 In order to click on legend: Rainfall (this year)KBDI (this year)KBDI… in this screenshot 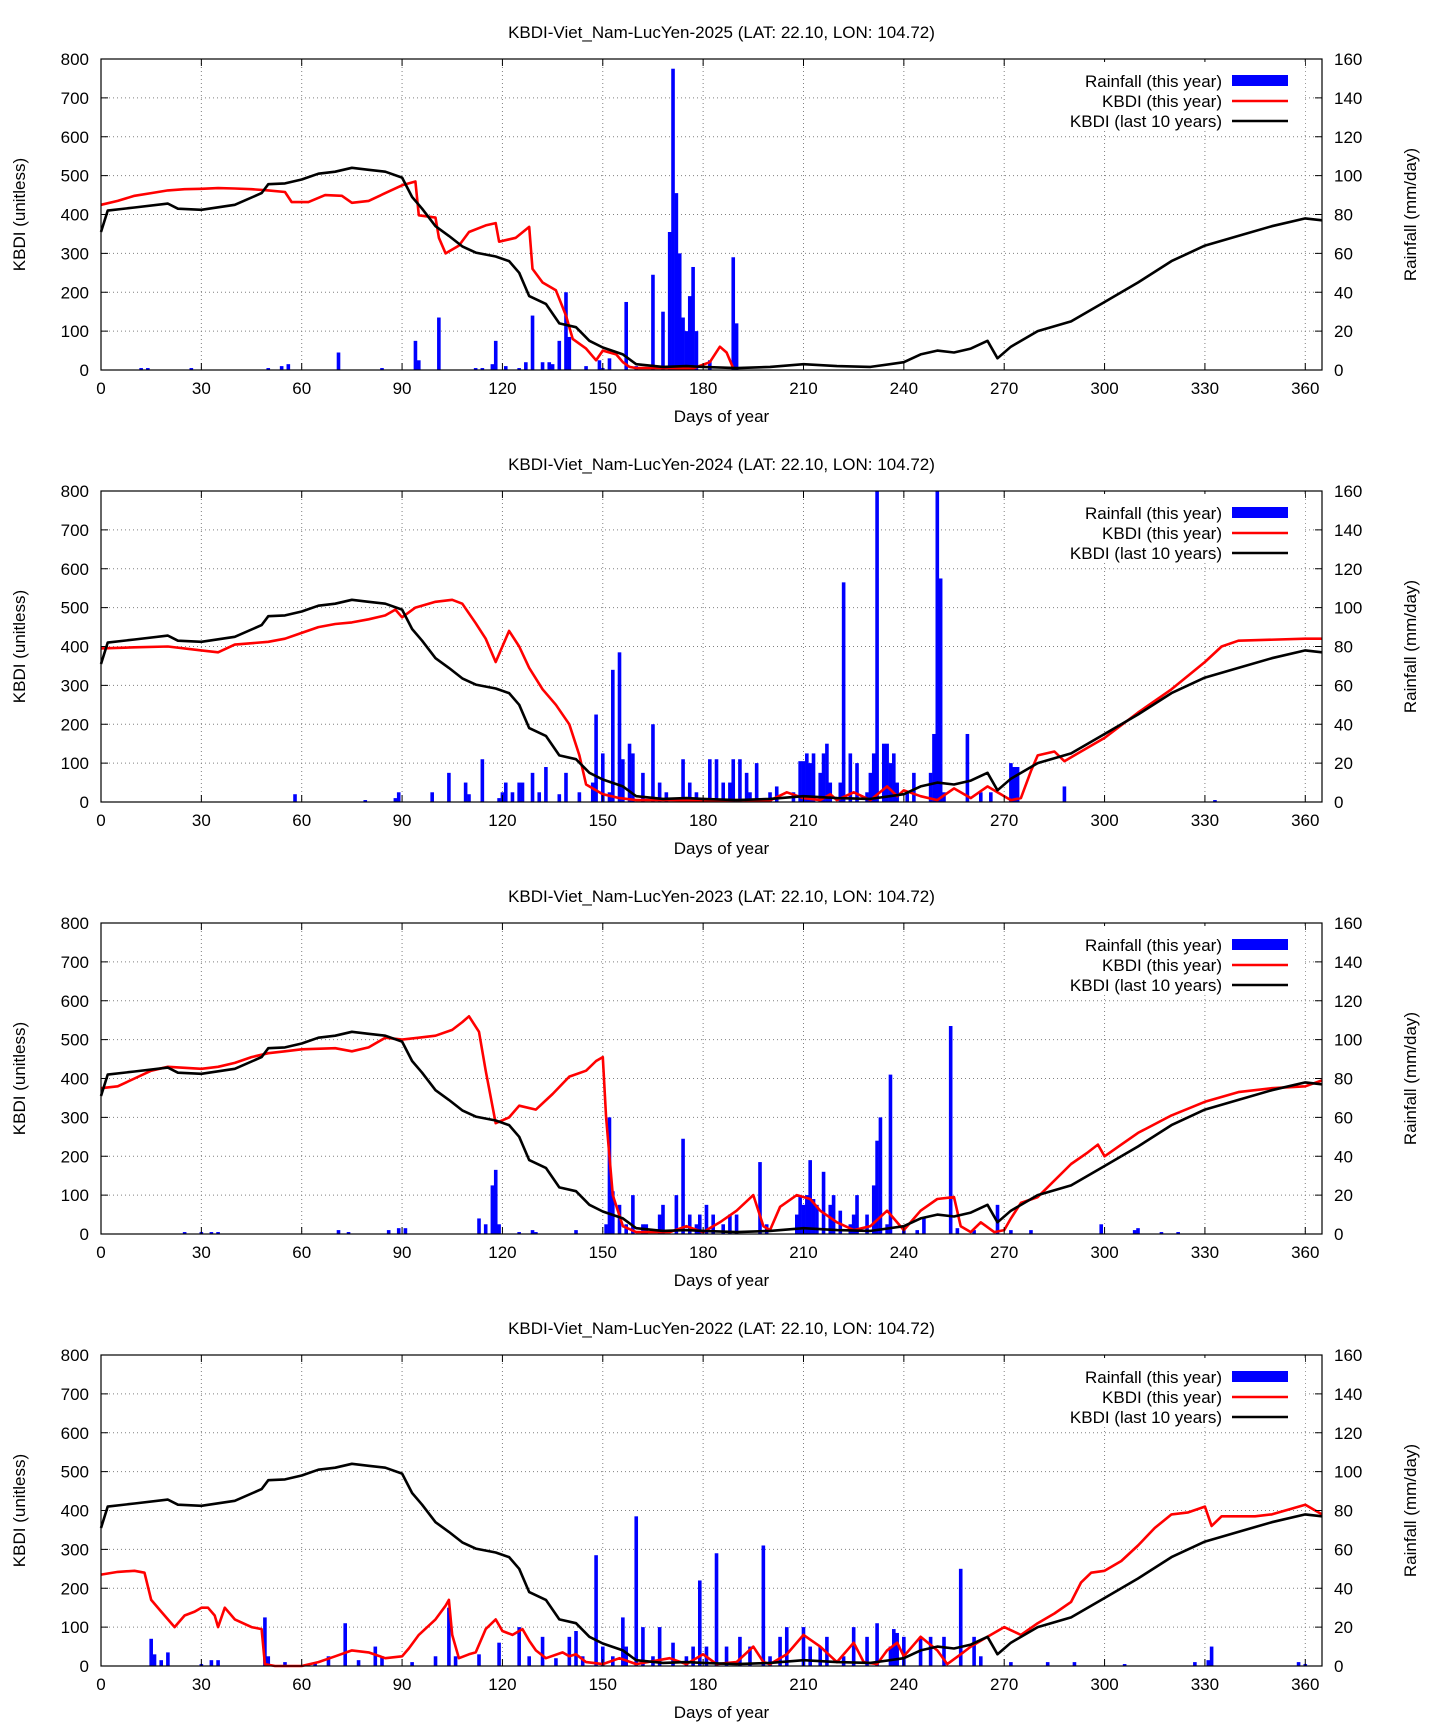, I will do `click(1155, 96)`.